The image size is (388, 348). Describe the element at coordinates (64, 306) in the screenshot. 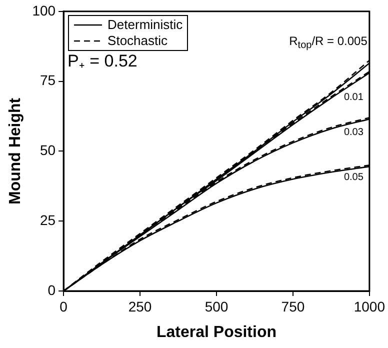

I see `x-tick-label: 0` at that location.